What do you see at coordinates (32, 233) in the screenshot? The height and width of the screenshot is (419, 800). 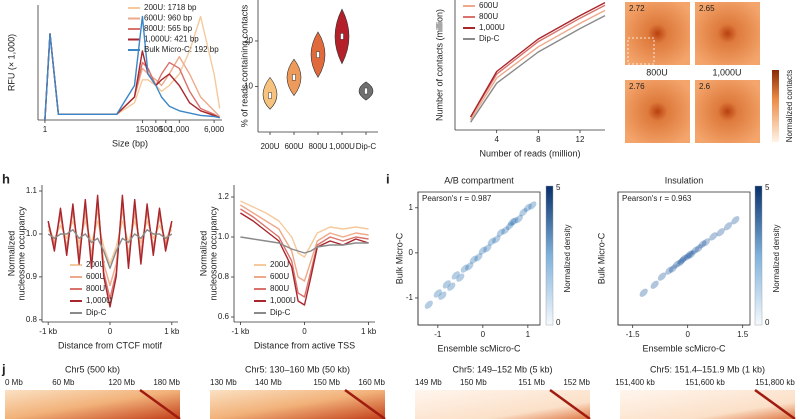 I see `y-tick-label: 1.0` at bounding box center [32, 233].